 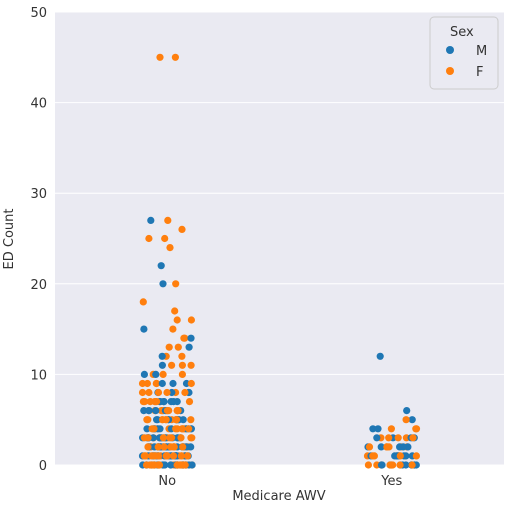 What do you see at coordinates (38, 13) in the screenshot?
I see `y-tick-label: 50` at bounding box center [38, 13].